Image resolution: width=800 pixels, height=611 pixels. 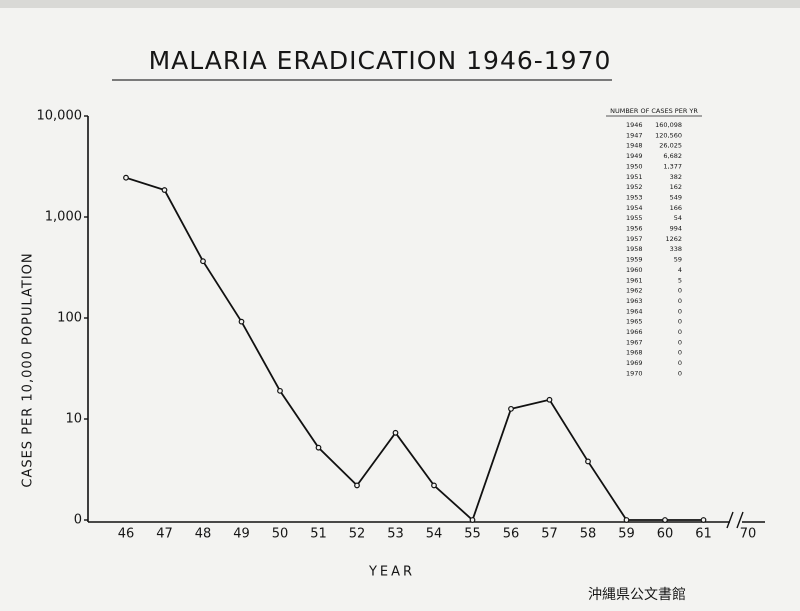 I want to click on y-tick-label: 10, so click(x=73, y=419).